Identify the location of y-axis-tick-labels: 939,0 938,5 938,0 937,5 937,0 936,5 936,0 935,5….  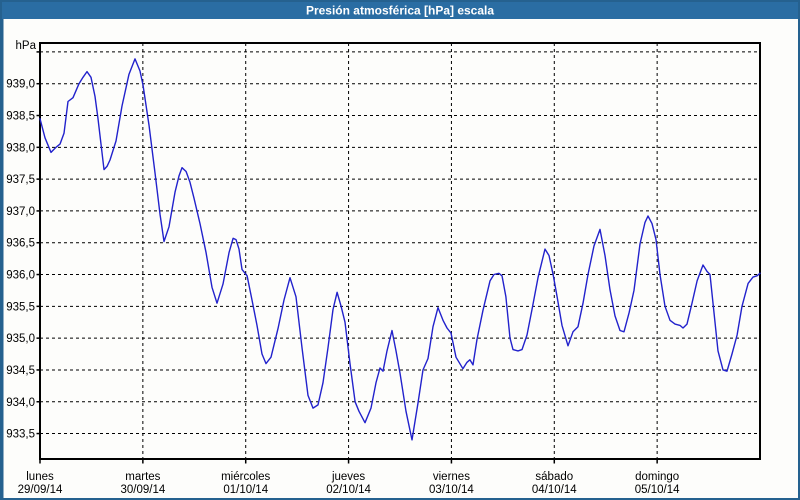
(20, 260).